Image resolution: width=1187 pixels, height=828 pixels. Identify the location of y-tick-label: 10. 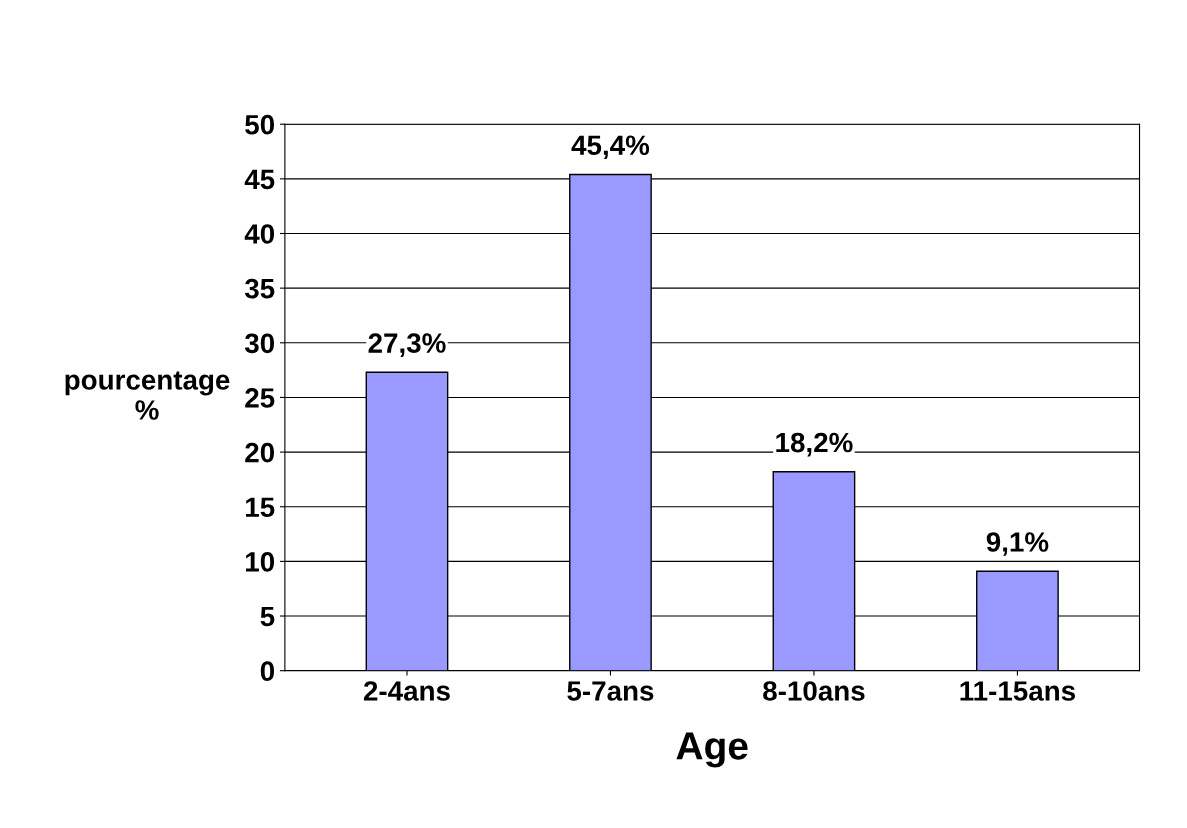
(260, 562).